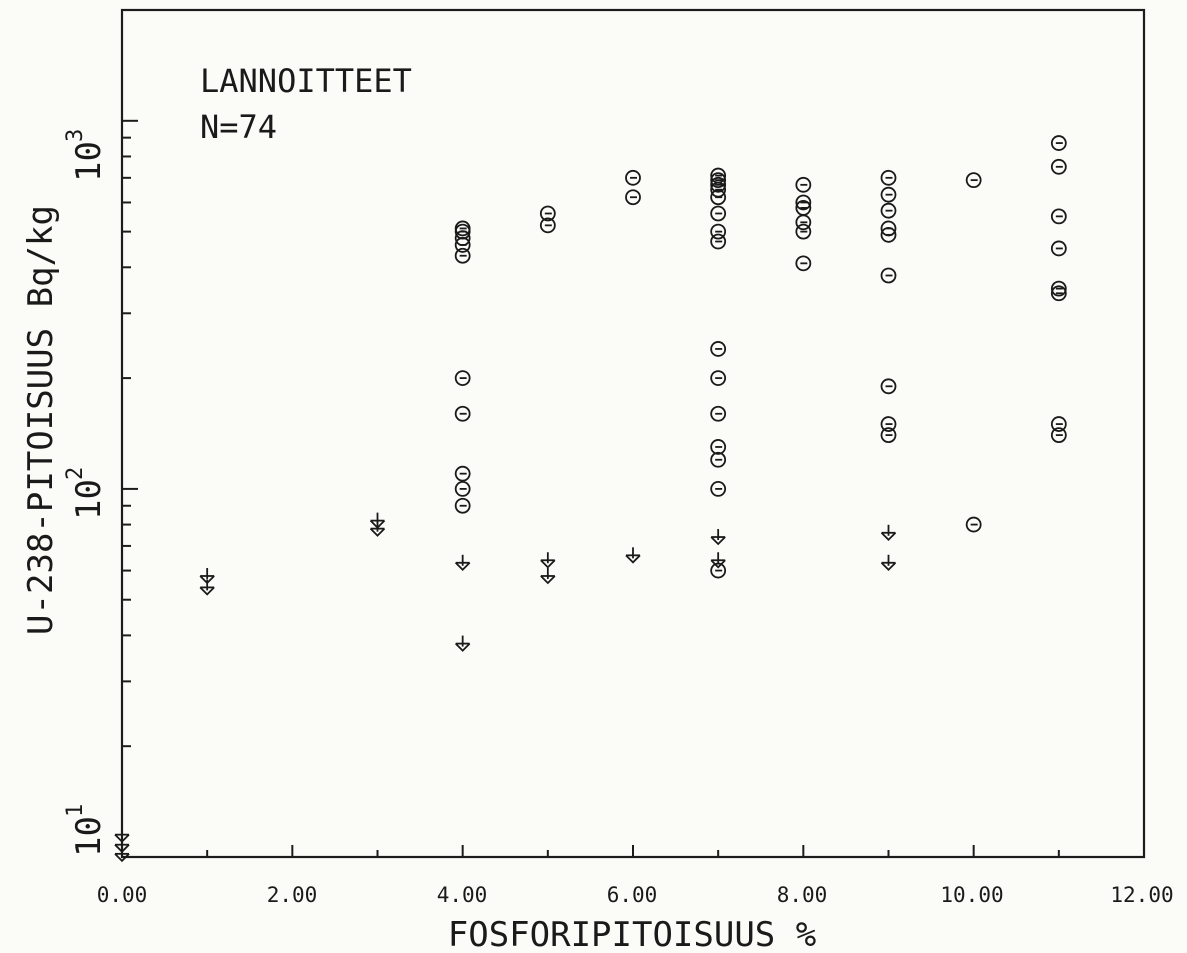 The image size is (1187, 953). I want to click on x-axis-ticks, so click(633, 851).